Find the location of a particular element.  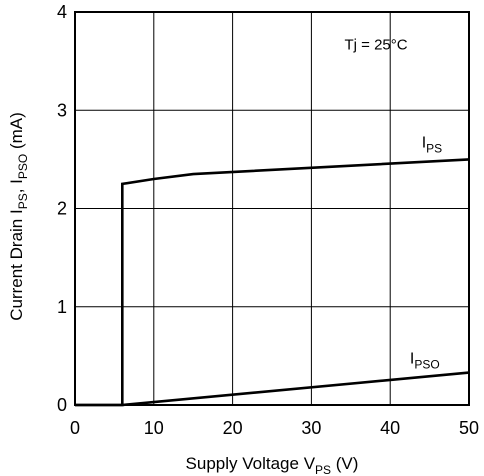

x-axis-title-main: Supply Voltage V is located at coordinates (251, 463).